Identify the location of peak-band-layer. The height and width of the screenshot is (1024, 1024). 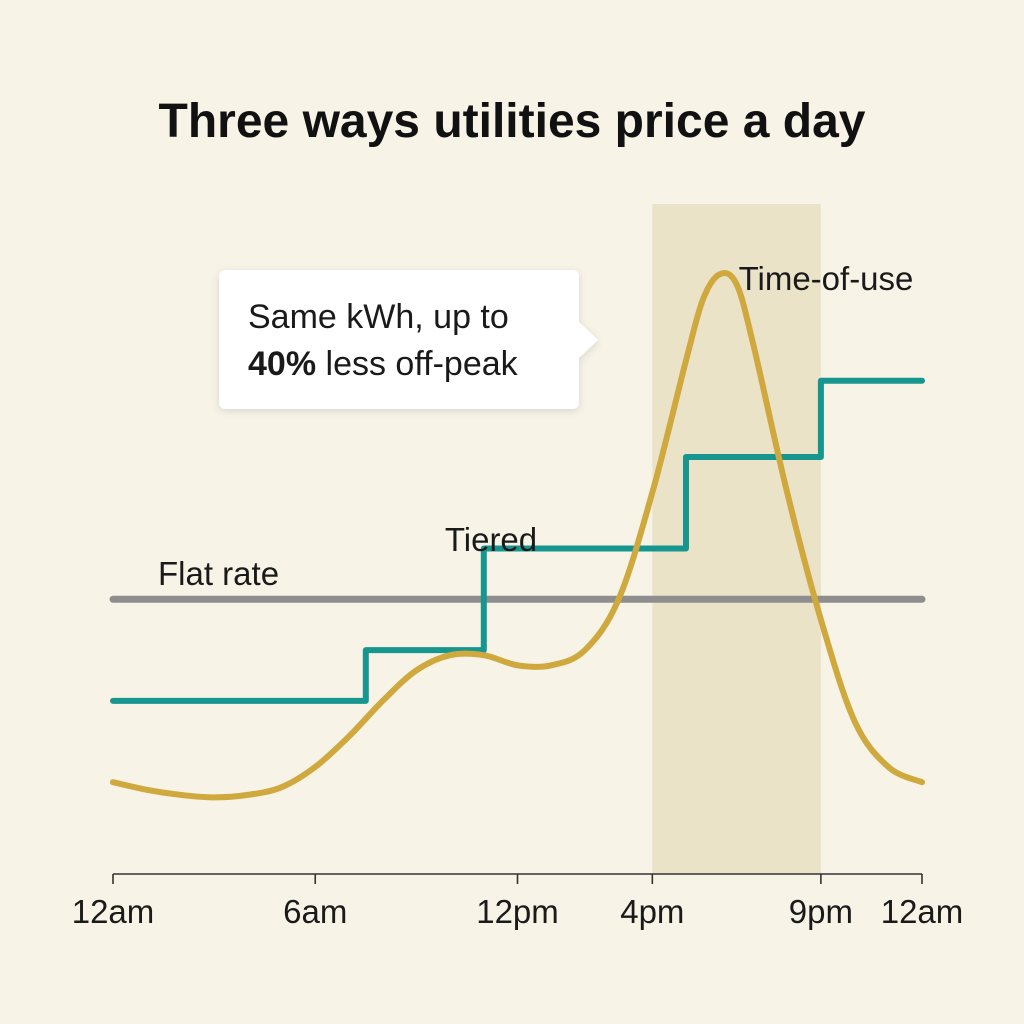
(736, 539).